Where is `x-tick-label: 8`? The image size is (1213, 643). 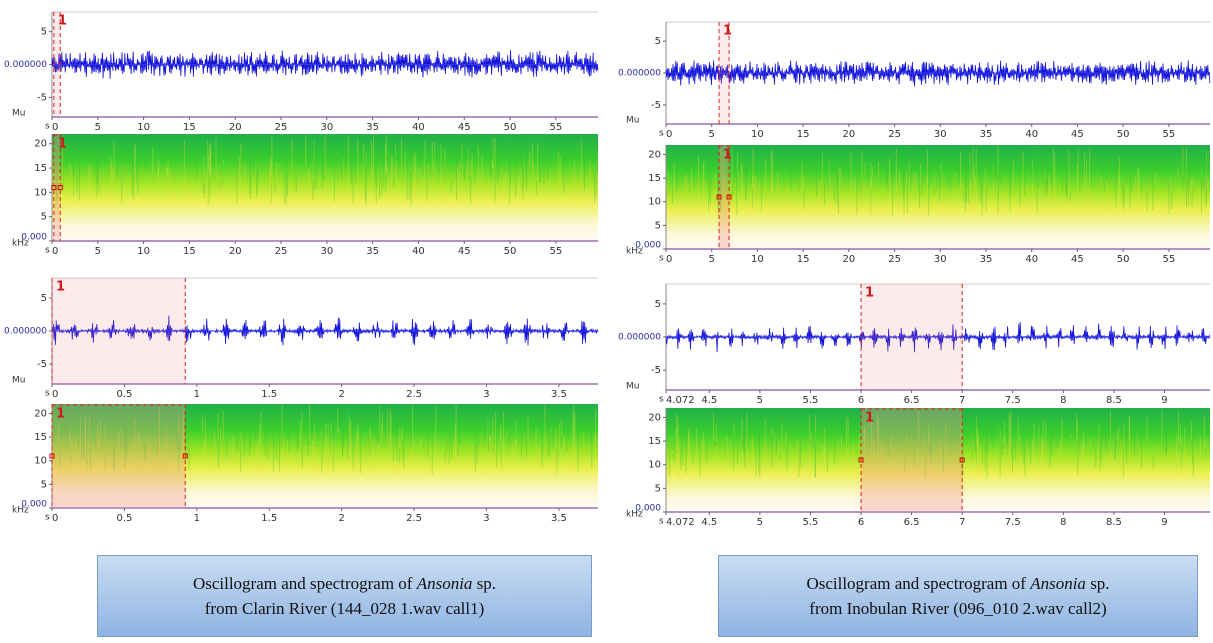 x-tick-label: 8 is located at coordinates (1063, 400).